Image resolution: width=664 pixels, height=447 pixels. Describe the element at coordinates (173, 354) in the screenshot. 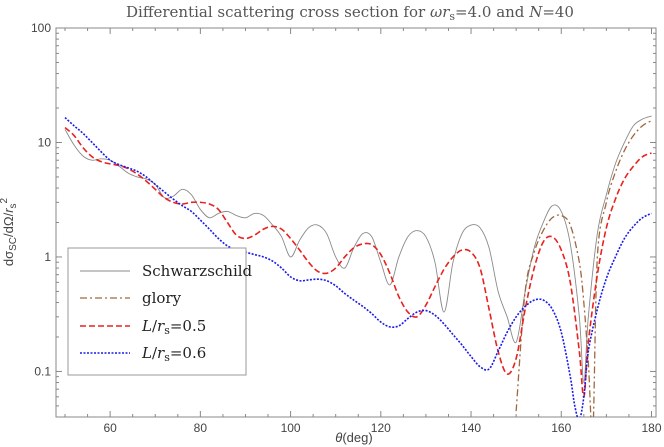

I see `legend-label-l06: L/rs=0.6` at that location.